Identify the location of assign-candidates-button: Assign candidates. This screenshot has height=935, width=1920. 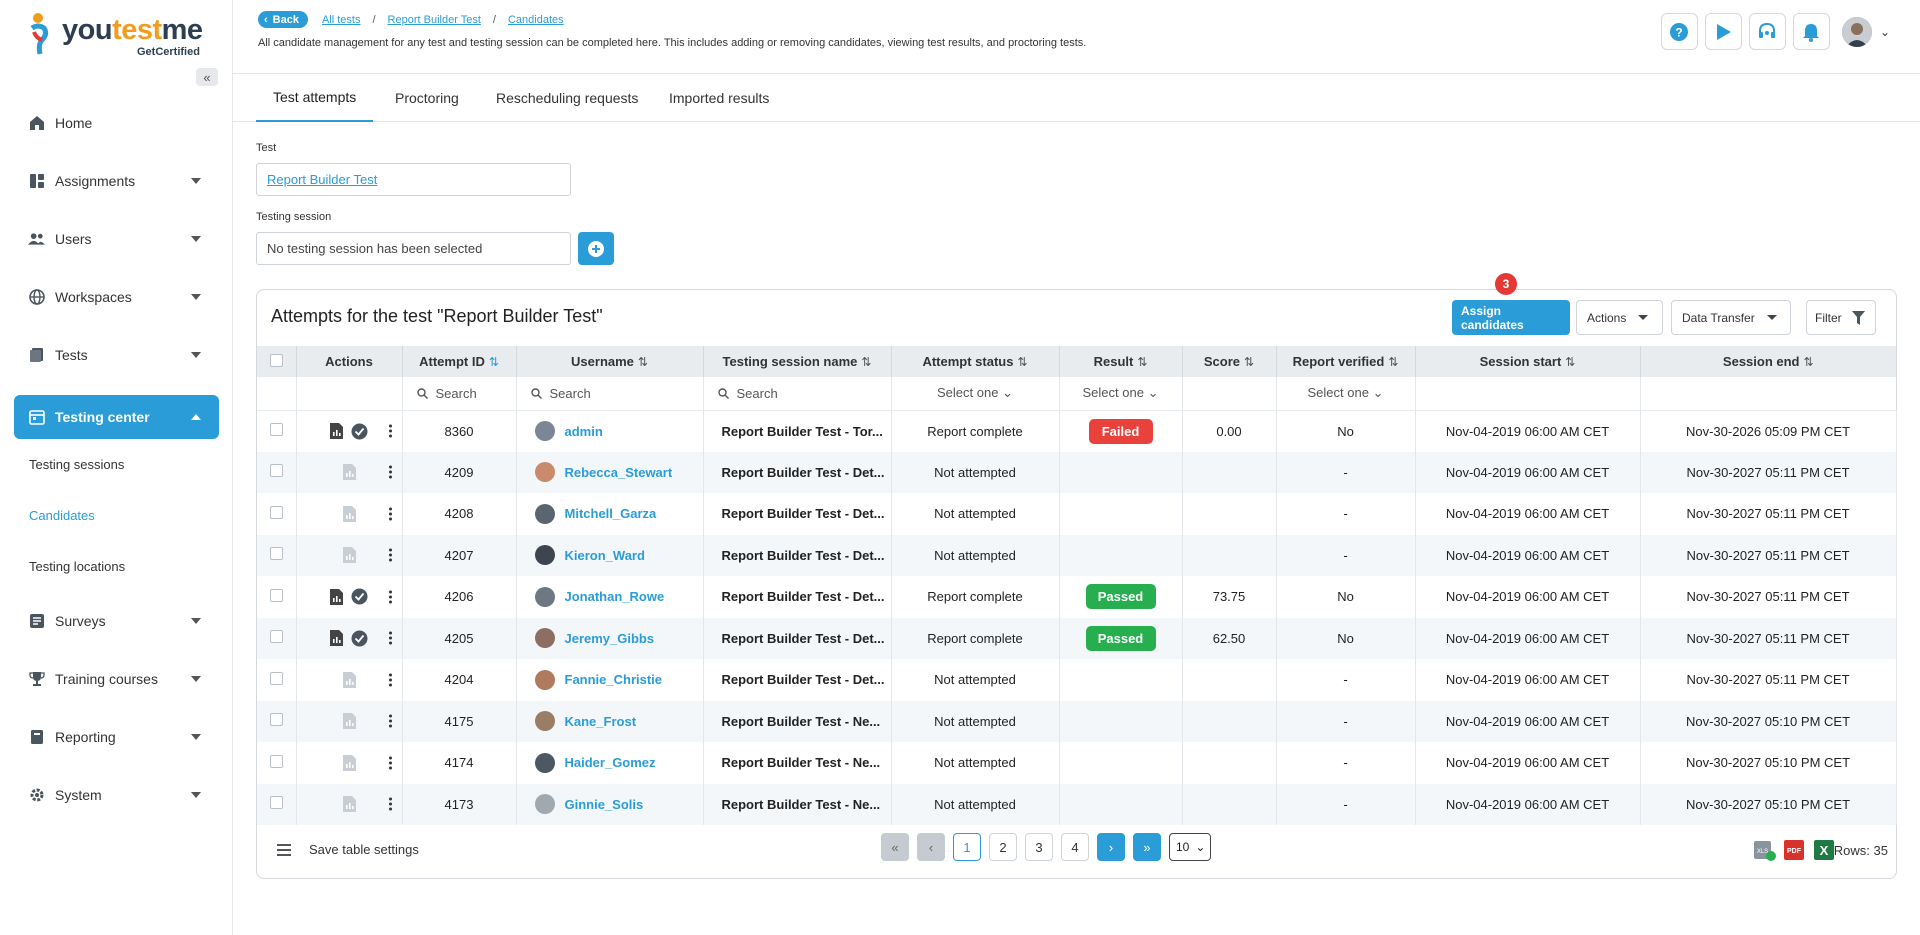
(1511, 317).